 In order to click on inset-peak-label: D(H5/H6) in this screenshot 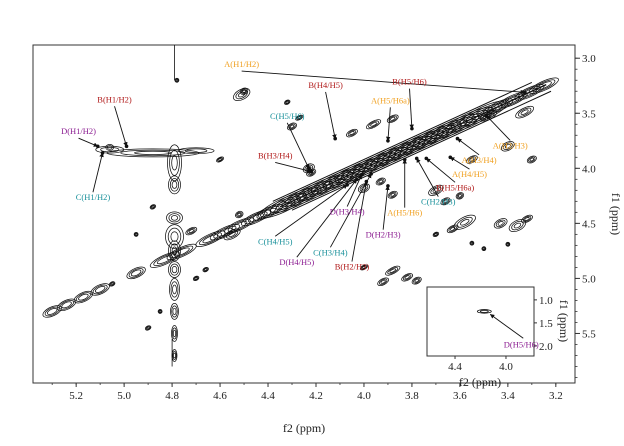, I will do `click(521, 344)`.